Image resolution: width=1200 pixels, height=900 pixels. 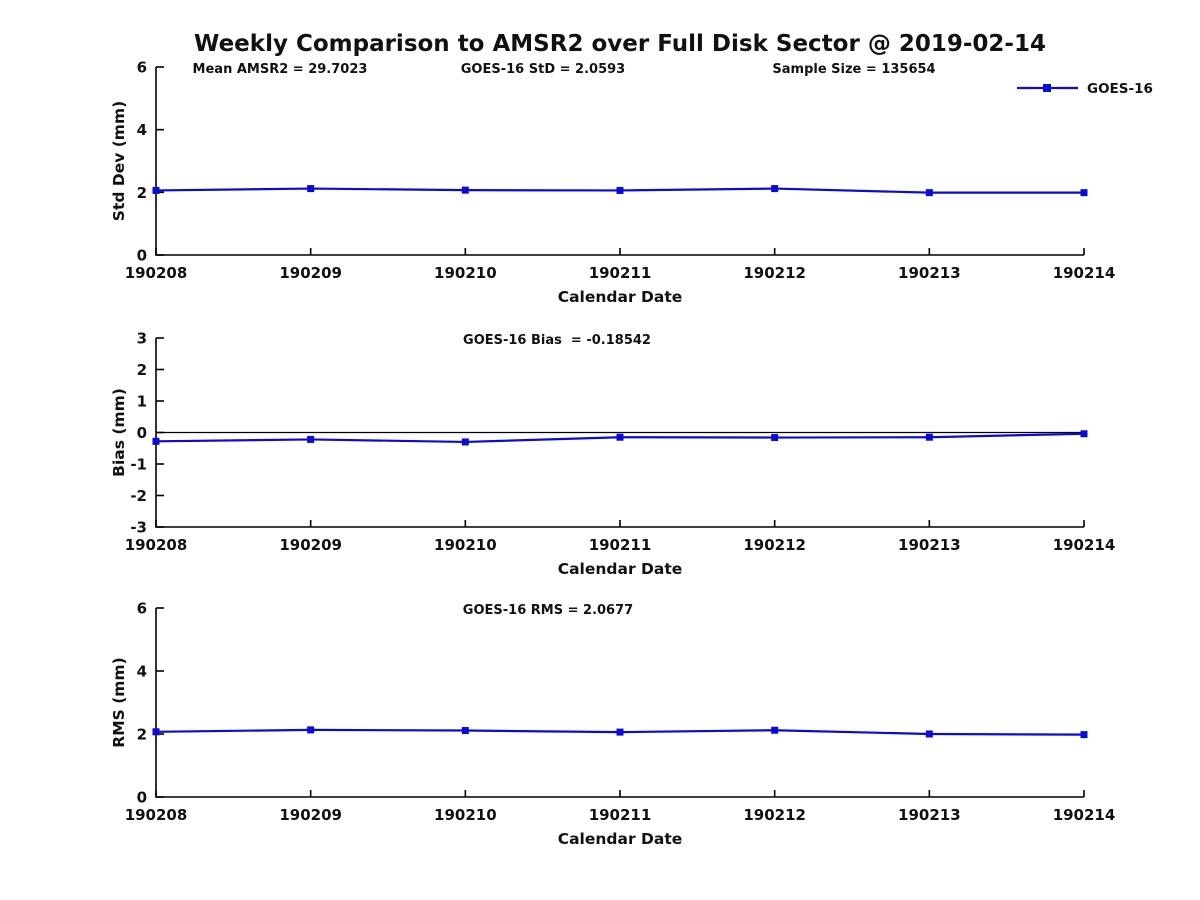 What do you see at coordinates (142, 402) in the screenshot?
I see `y-tick-label: 1` at bounding box center [142, 402].